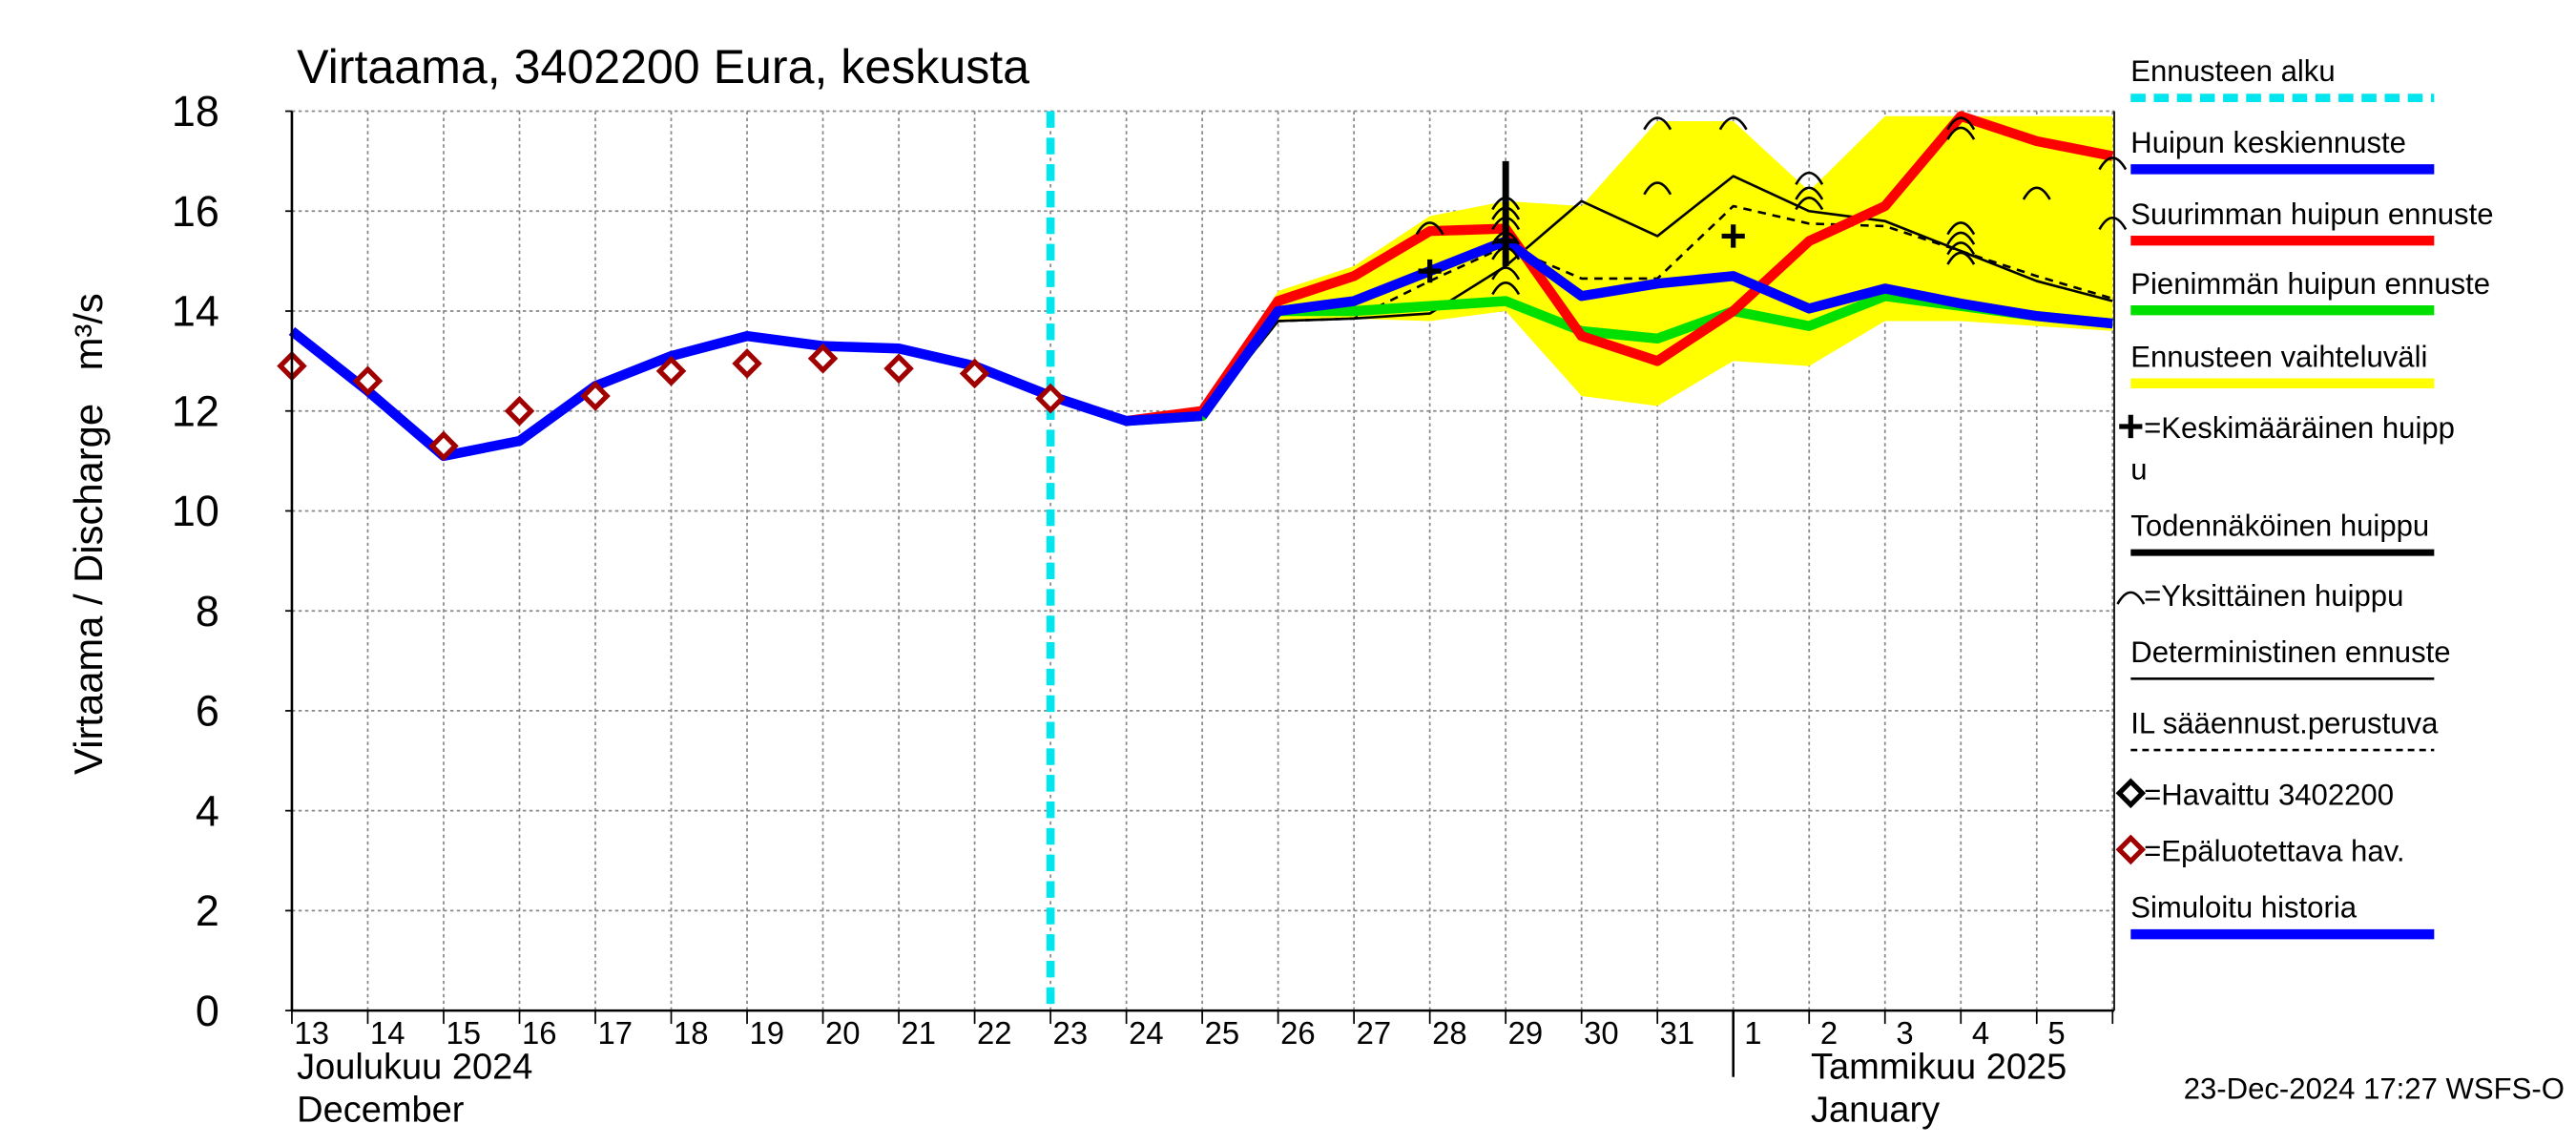 The width and height of the screenshot is (2576, 1145). Describe the element at coordinates (2310, 284) in the screenshot. I see `legend-label: Pienimmän huipun ennuste` at that location.